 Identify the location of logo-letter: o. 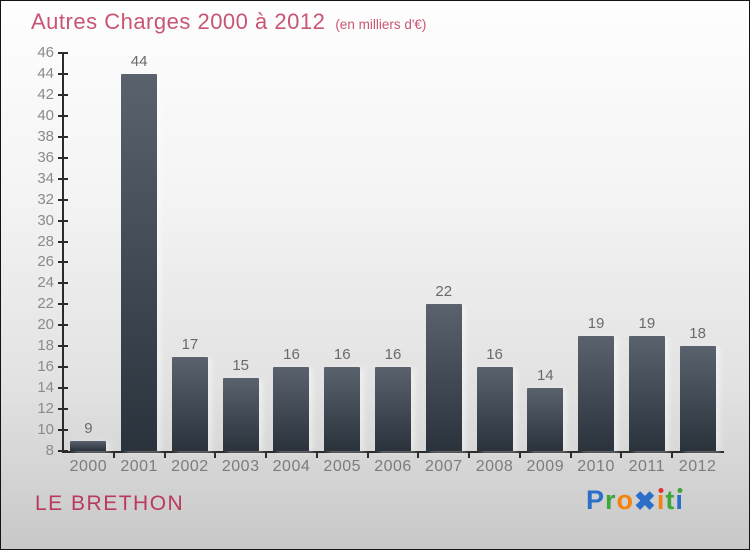
(625, 500).